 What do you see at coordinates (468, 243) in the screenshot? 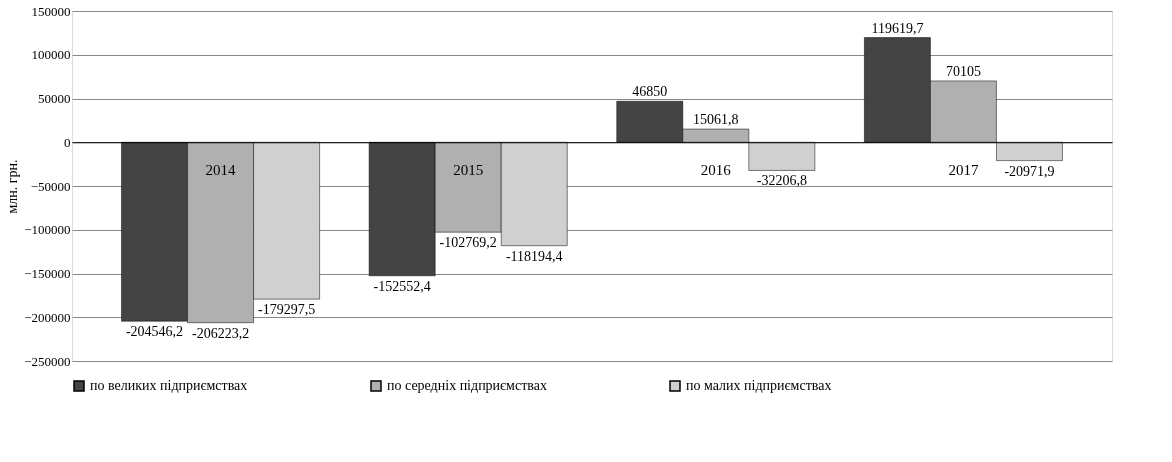
I see `data-label: -102769,2` at bounding box center [468, 243].